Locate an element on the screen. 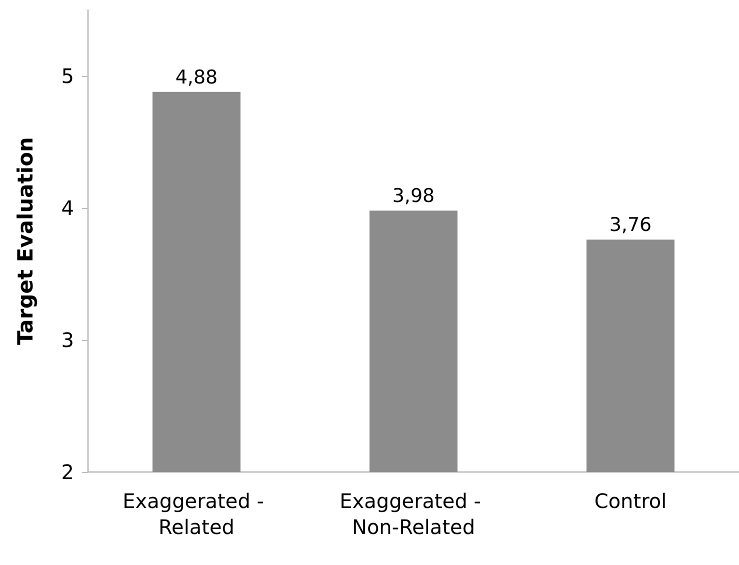 Image resolution: width=739 pixels, height=565 pixels. y-tick-label: 4 is located at coordinates (67, 208).